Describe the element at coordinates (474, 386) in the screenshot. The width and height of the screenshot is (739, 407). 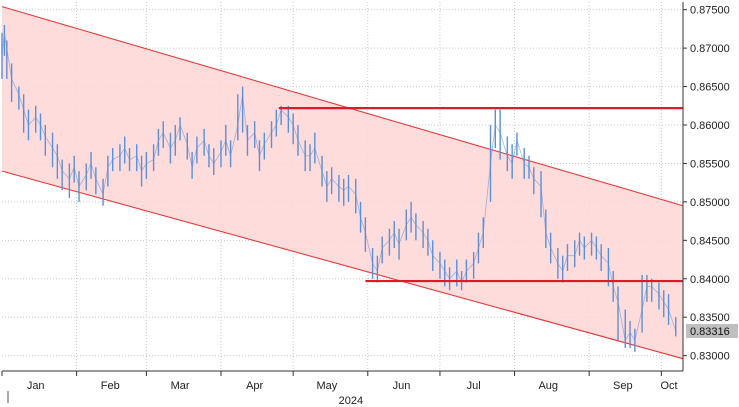
I see `x-tick-label: Jul` at that location.